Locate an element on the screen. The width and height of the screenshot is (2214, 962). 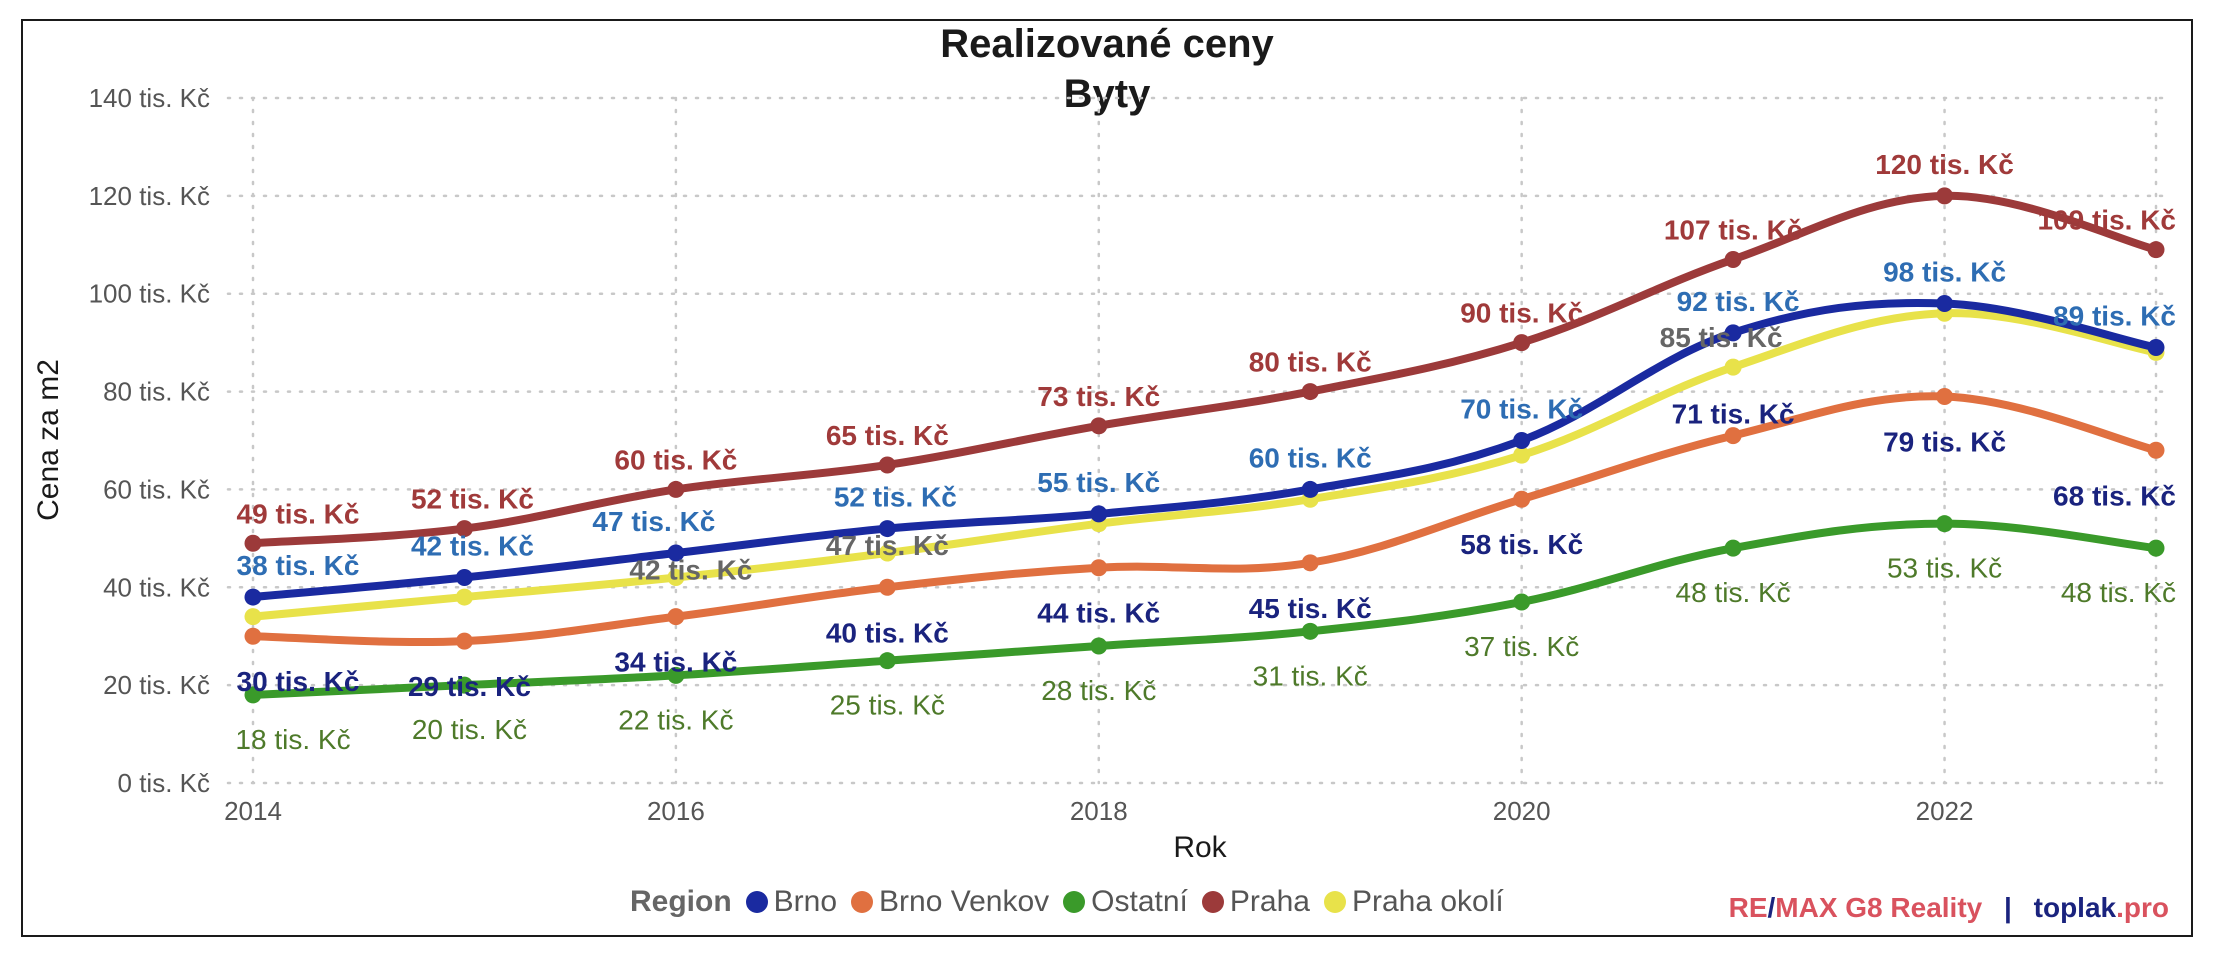
data-label-praha: 120 tis. Kč is located at coordinates (1944, 164).